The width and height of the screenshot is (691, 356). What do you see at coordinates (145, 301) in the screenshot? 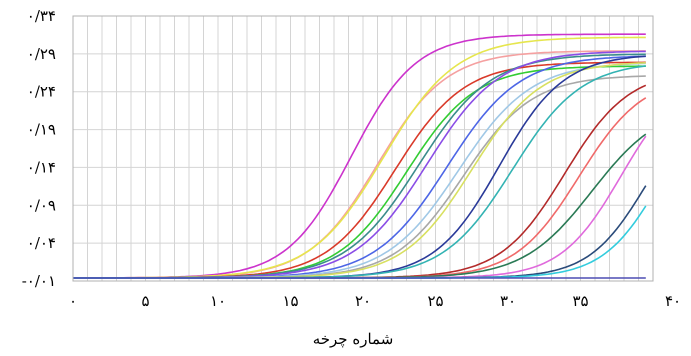
I see `x-tick-label: ۵` at bounding box center [145, 301].